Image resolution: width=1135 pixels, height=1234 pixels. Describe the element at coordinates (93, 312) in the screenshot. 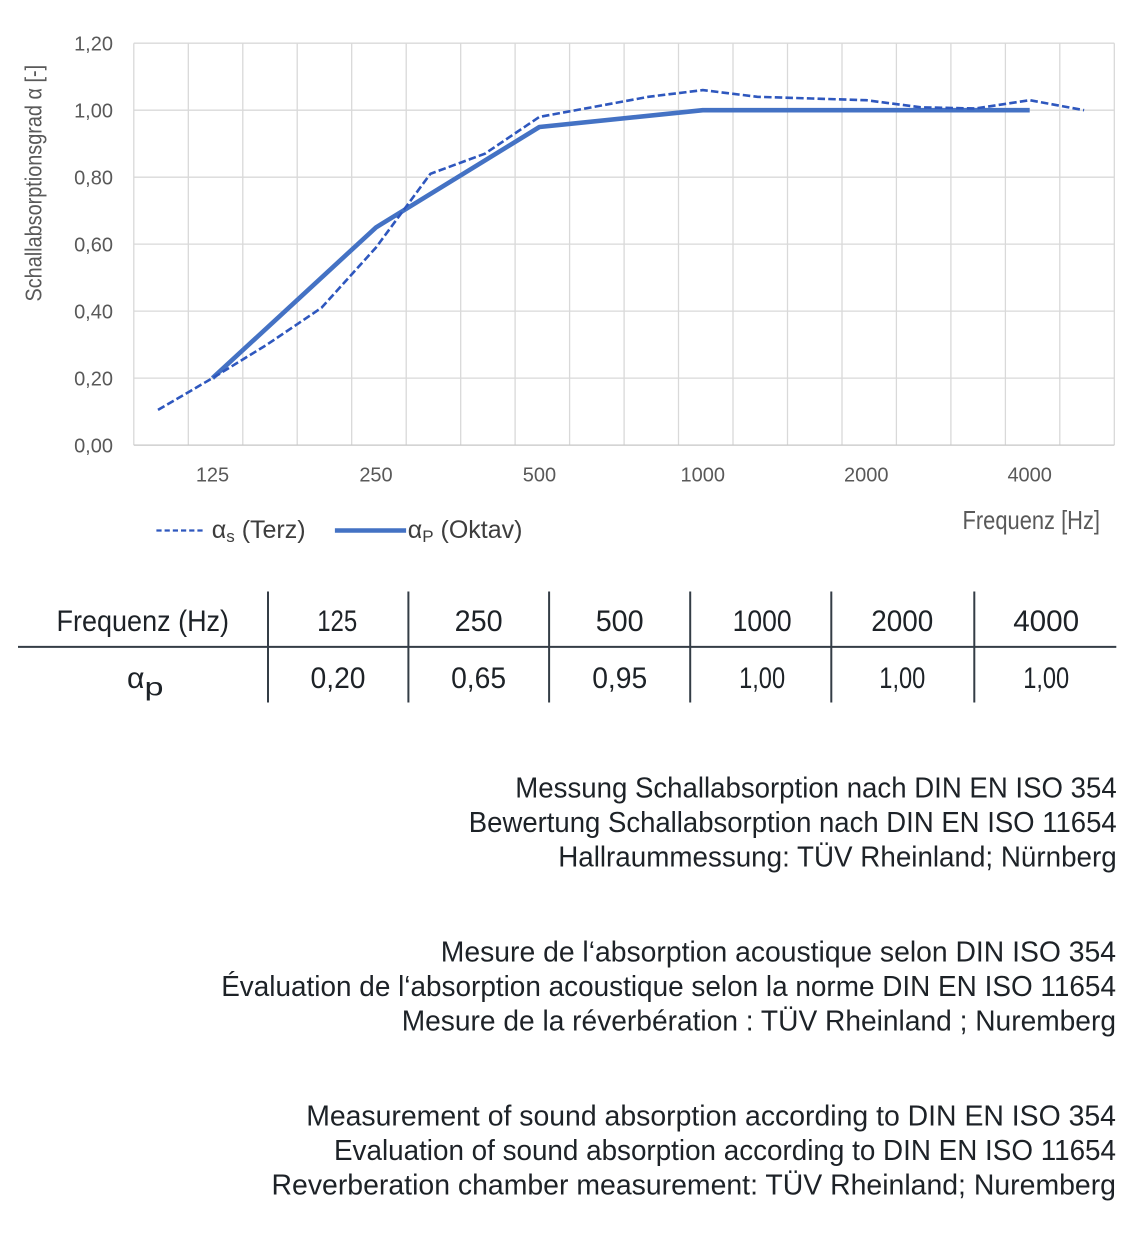

I see `svg-text: 0,40` at that location.